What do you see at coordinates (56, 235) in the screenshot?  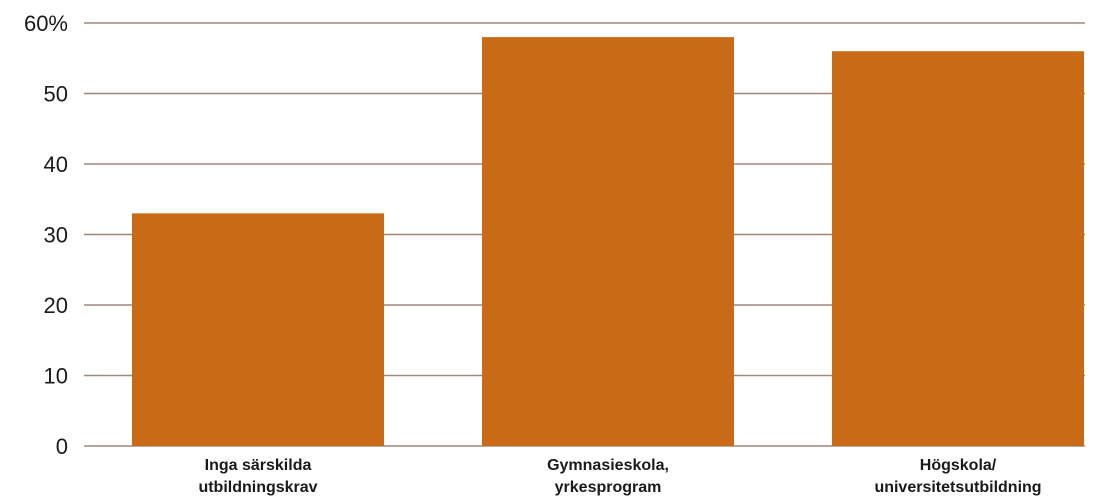 I see `y-tick-label: 30` at bounding box center [56, 235].